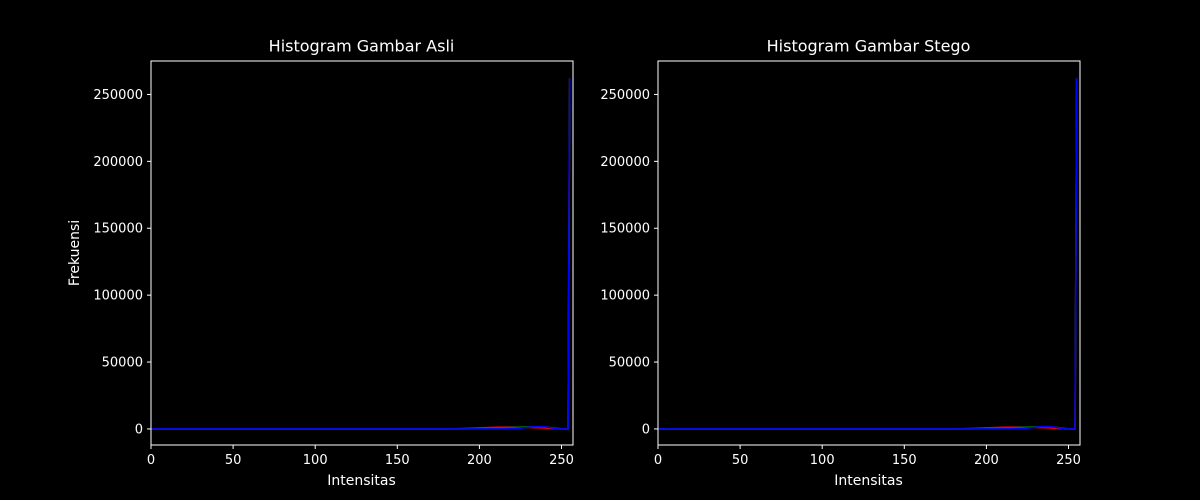 The width and height of the screenshot is (1200, 500). Describe the element at coordinates (362, 46) in the screenshot. I see `chart-original-title: Histogram Gambar Asli` at that location.